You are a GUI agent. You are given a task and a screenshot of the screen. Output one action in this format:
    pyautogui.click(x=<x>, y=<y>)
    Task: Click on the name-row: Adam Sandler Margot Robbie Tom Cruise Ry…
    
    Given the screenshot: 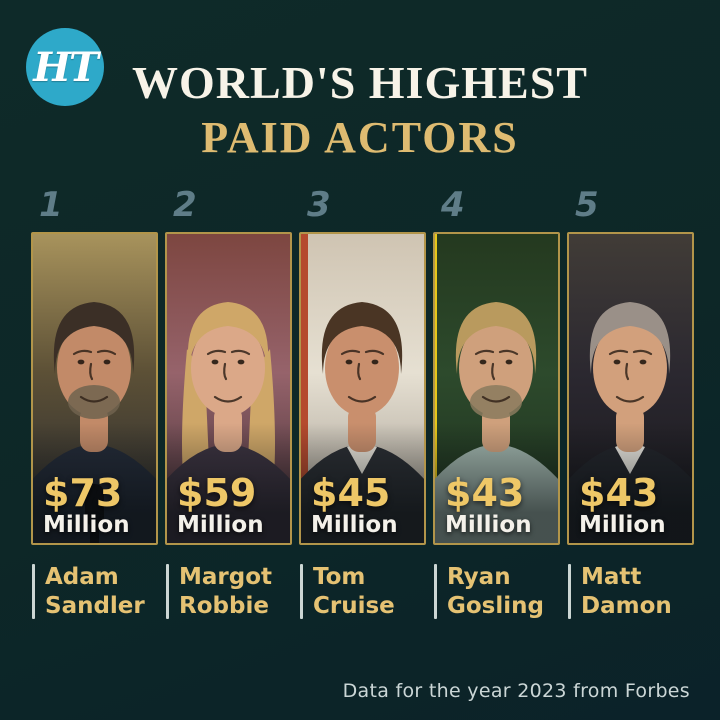 What is the action you would take?
    pyautogui.click(x=362, y=591)
    